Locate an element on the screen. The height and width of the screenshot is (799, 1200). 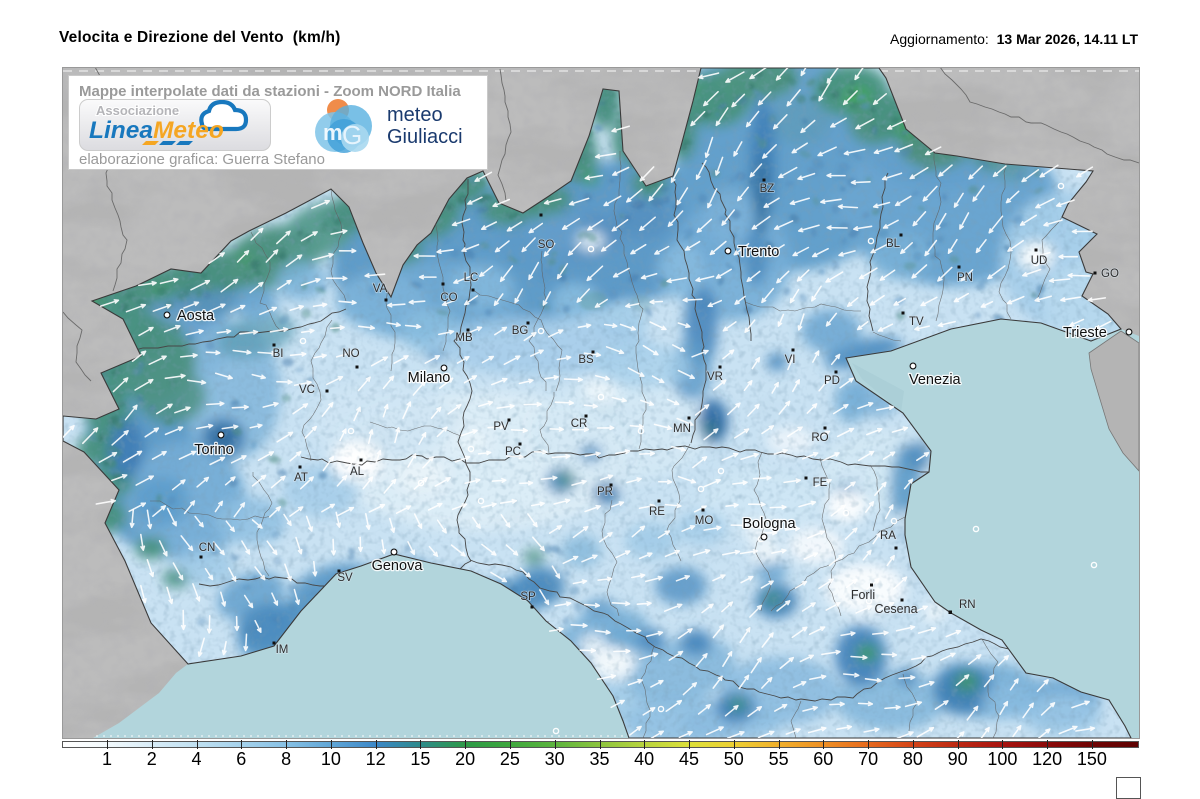
svg-text: TV is located at coordinates (916, 322).